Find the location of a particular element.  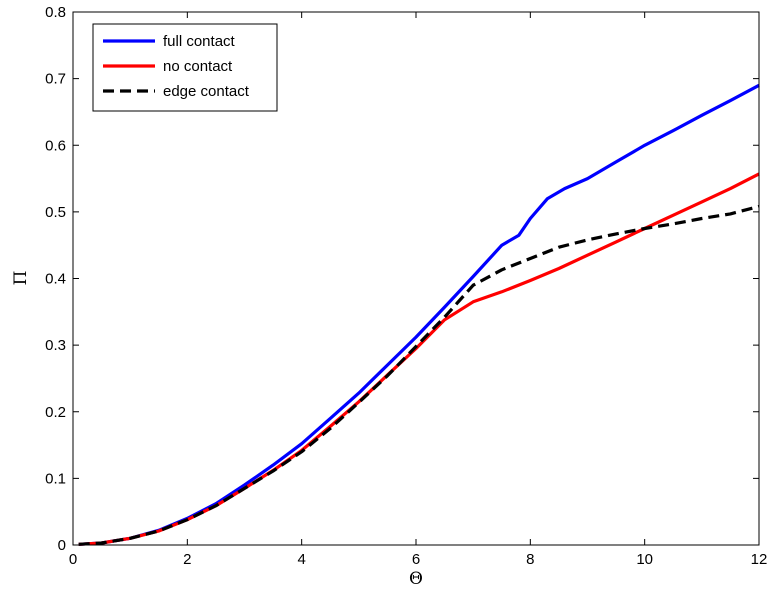

x-tick-label: 0 is located at coordinates (73, 559).